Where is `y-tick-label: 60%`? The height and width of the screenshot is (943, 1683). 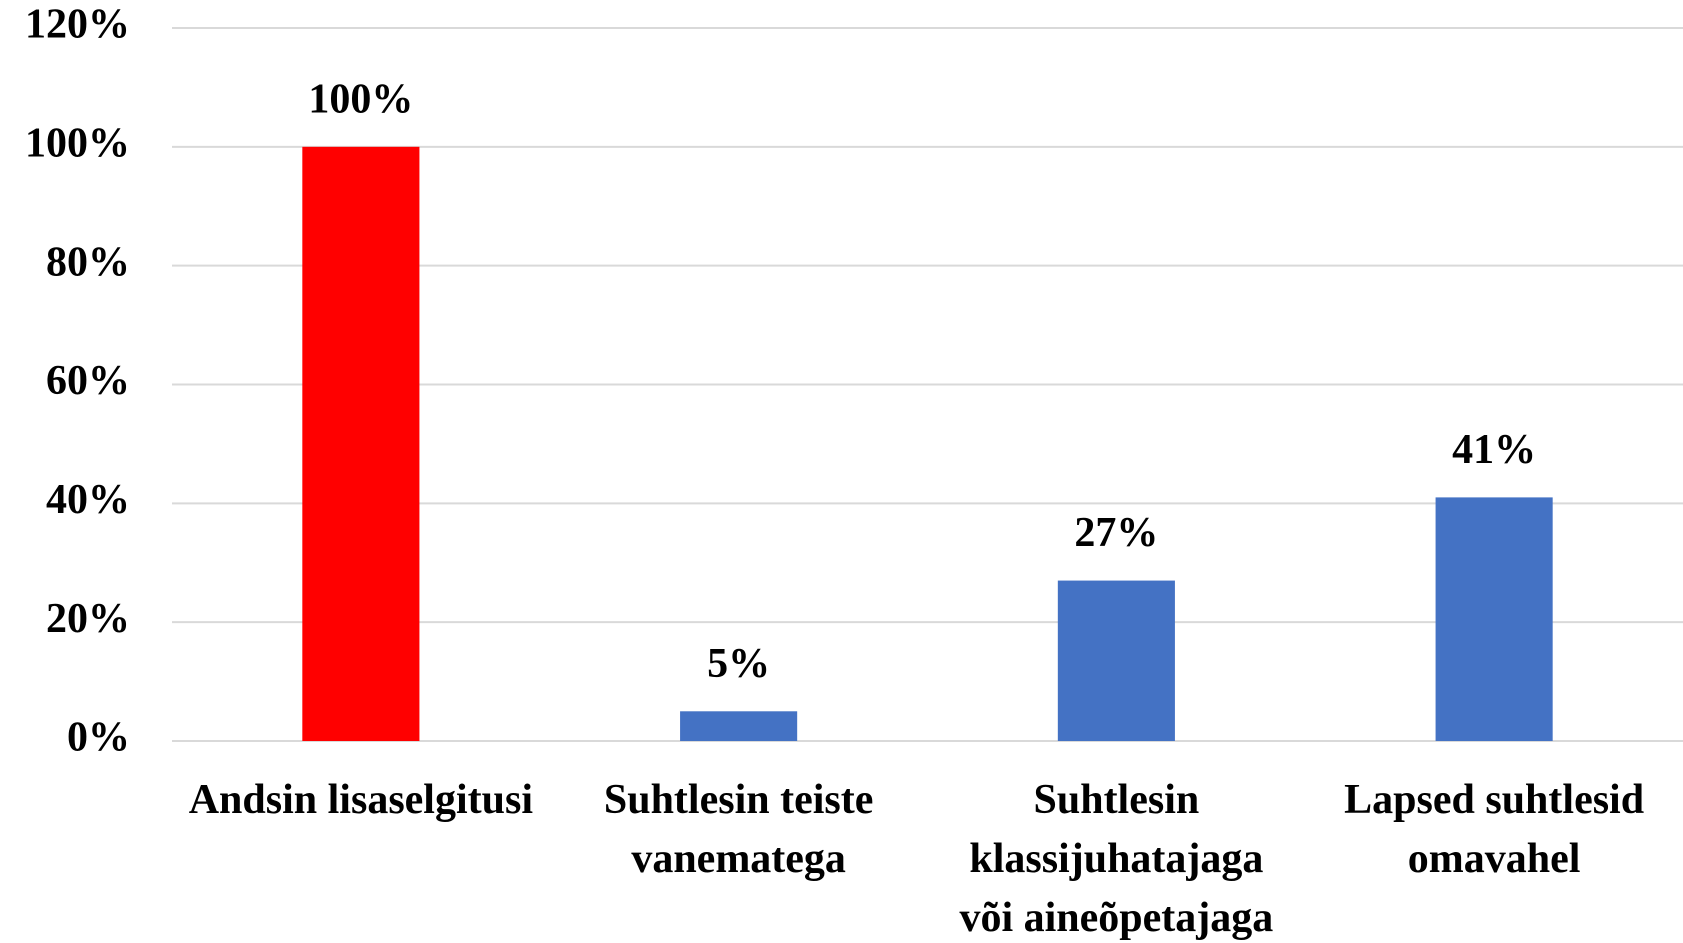 y-tick-label: 60% is located at coordinates (88, 381).